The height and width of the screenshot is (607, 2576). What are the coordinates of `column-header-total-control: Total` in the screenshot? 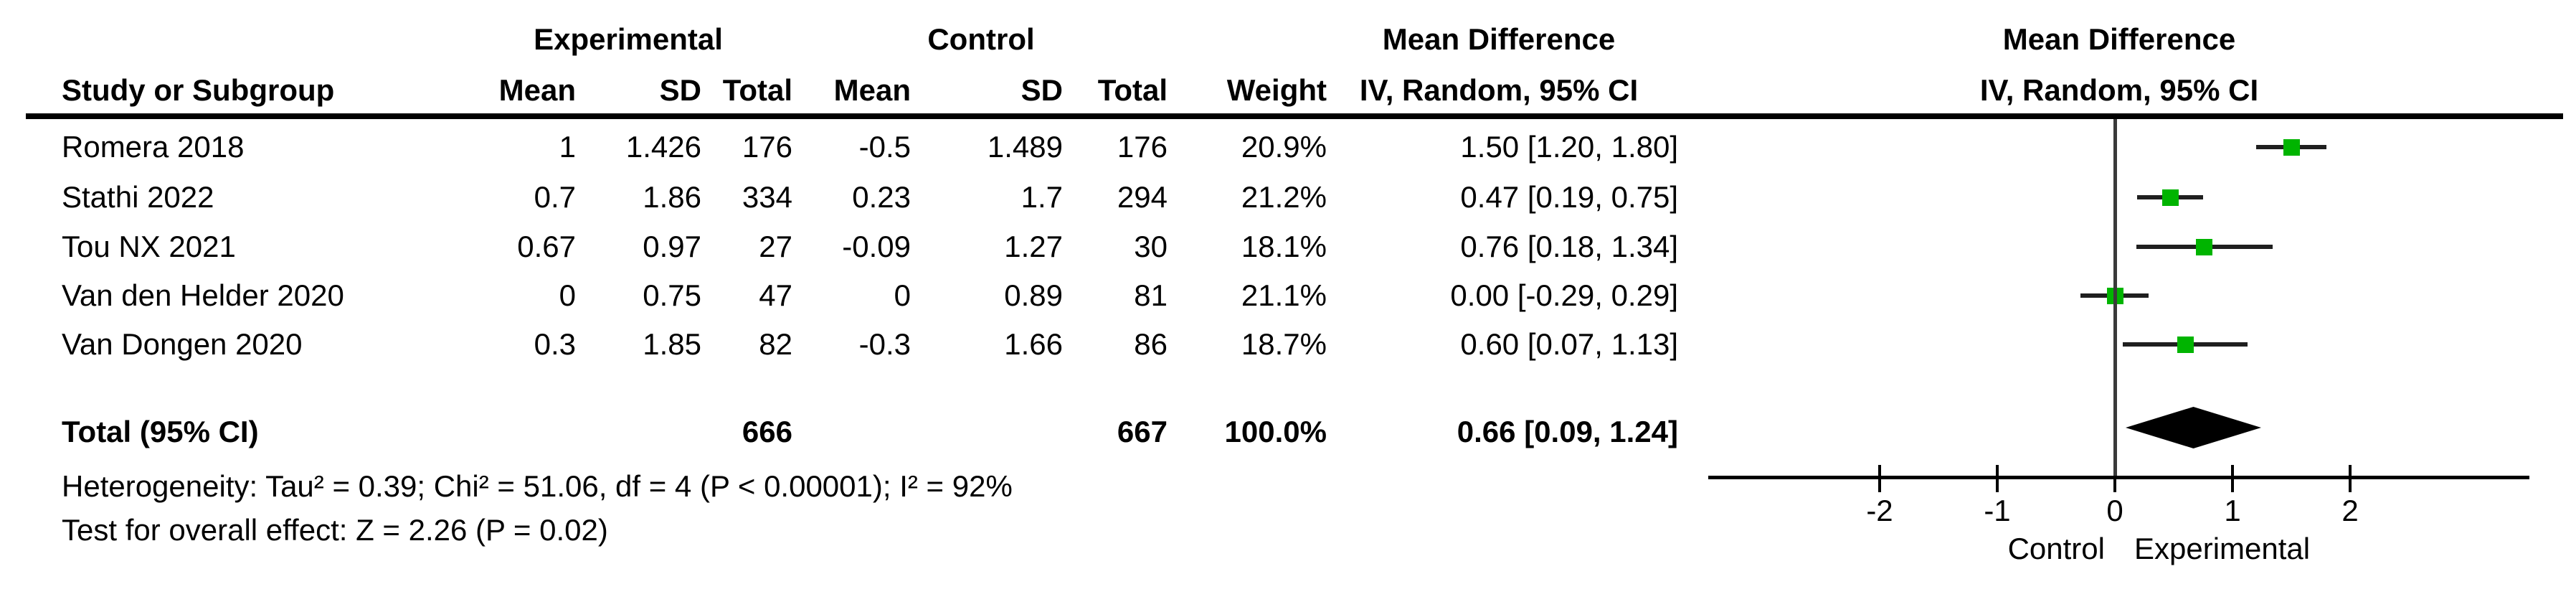 It's located at (1132, 90).